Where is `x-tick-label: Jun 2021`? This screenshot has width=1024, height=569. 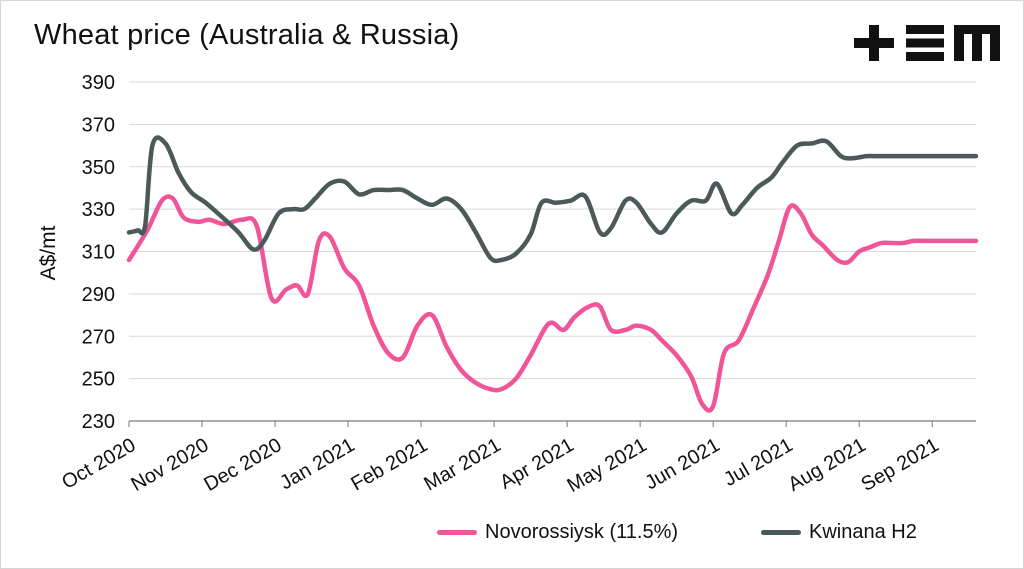 x-tick-label: Jun 2021 is located at coordinates (682, 464).